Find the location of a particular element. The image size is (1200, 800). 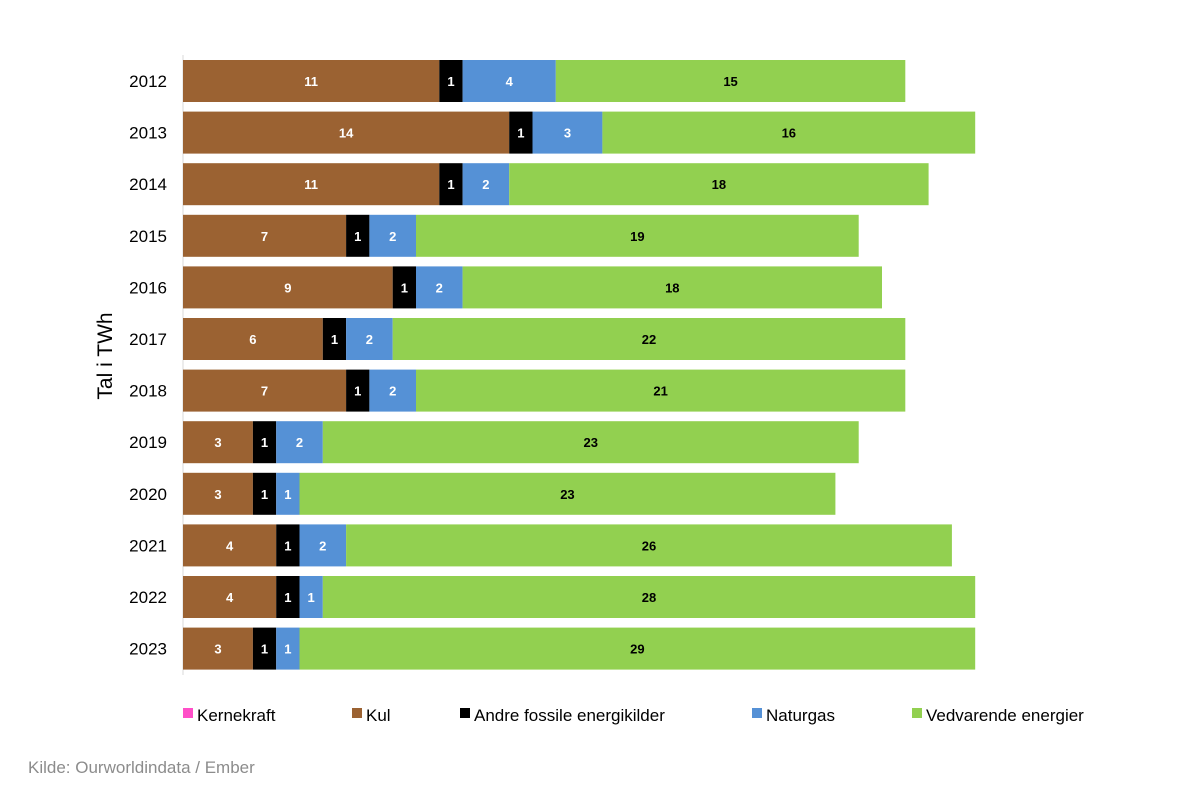

category-label-2019: 2019 is located at coordinates (148, 442).